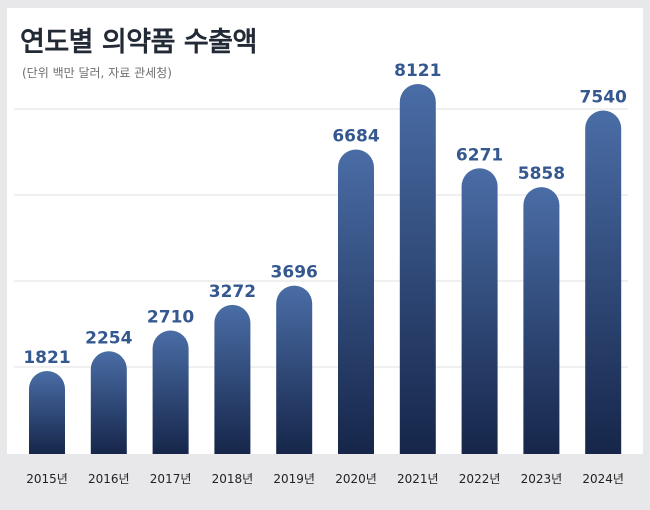 The image size is (650, 510). I want to click on x-tick-label: 2018년, so click(233, 479).